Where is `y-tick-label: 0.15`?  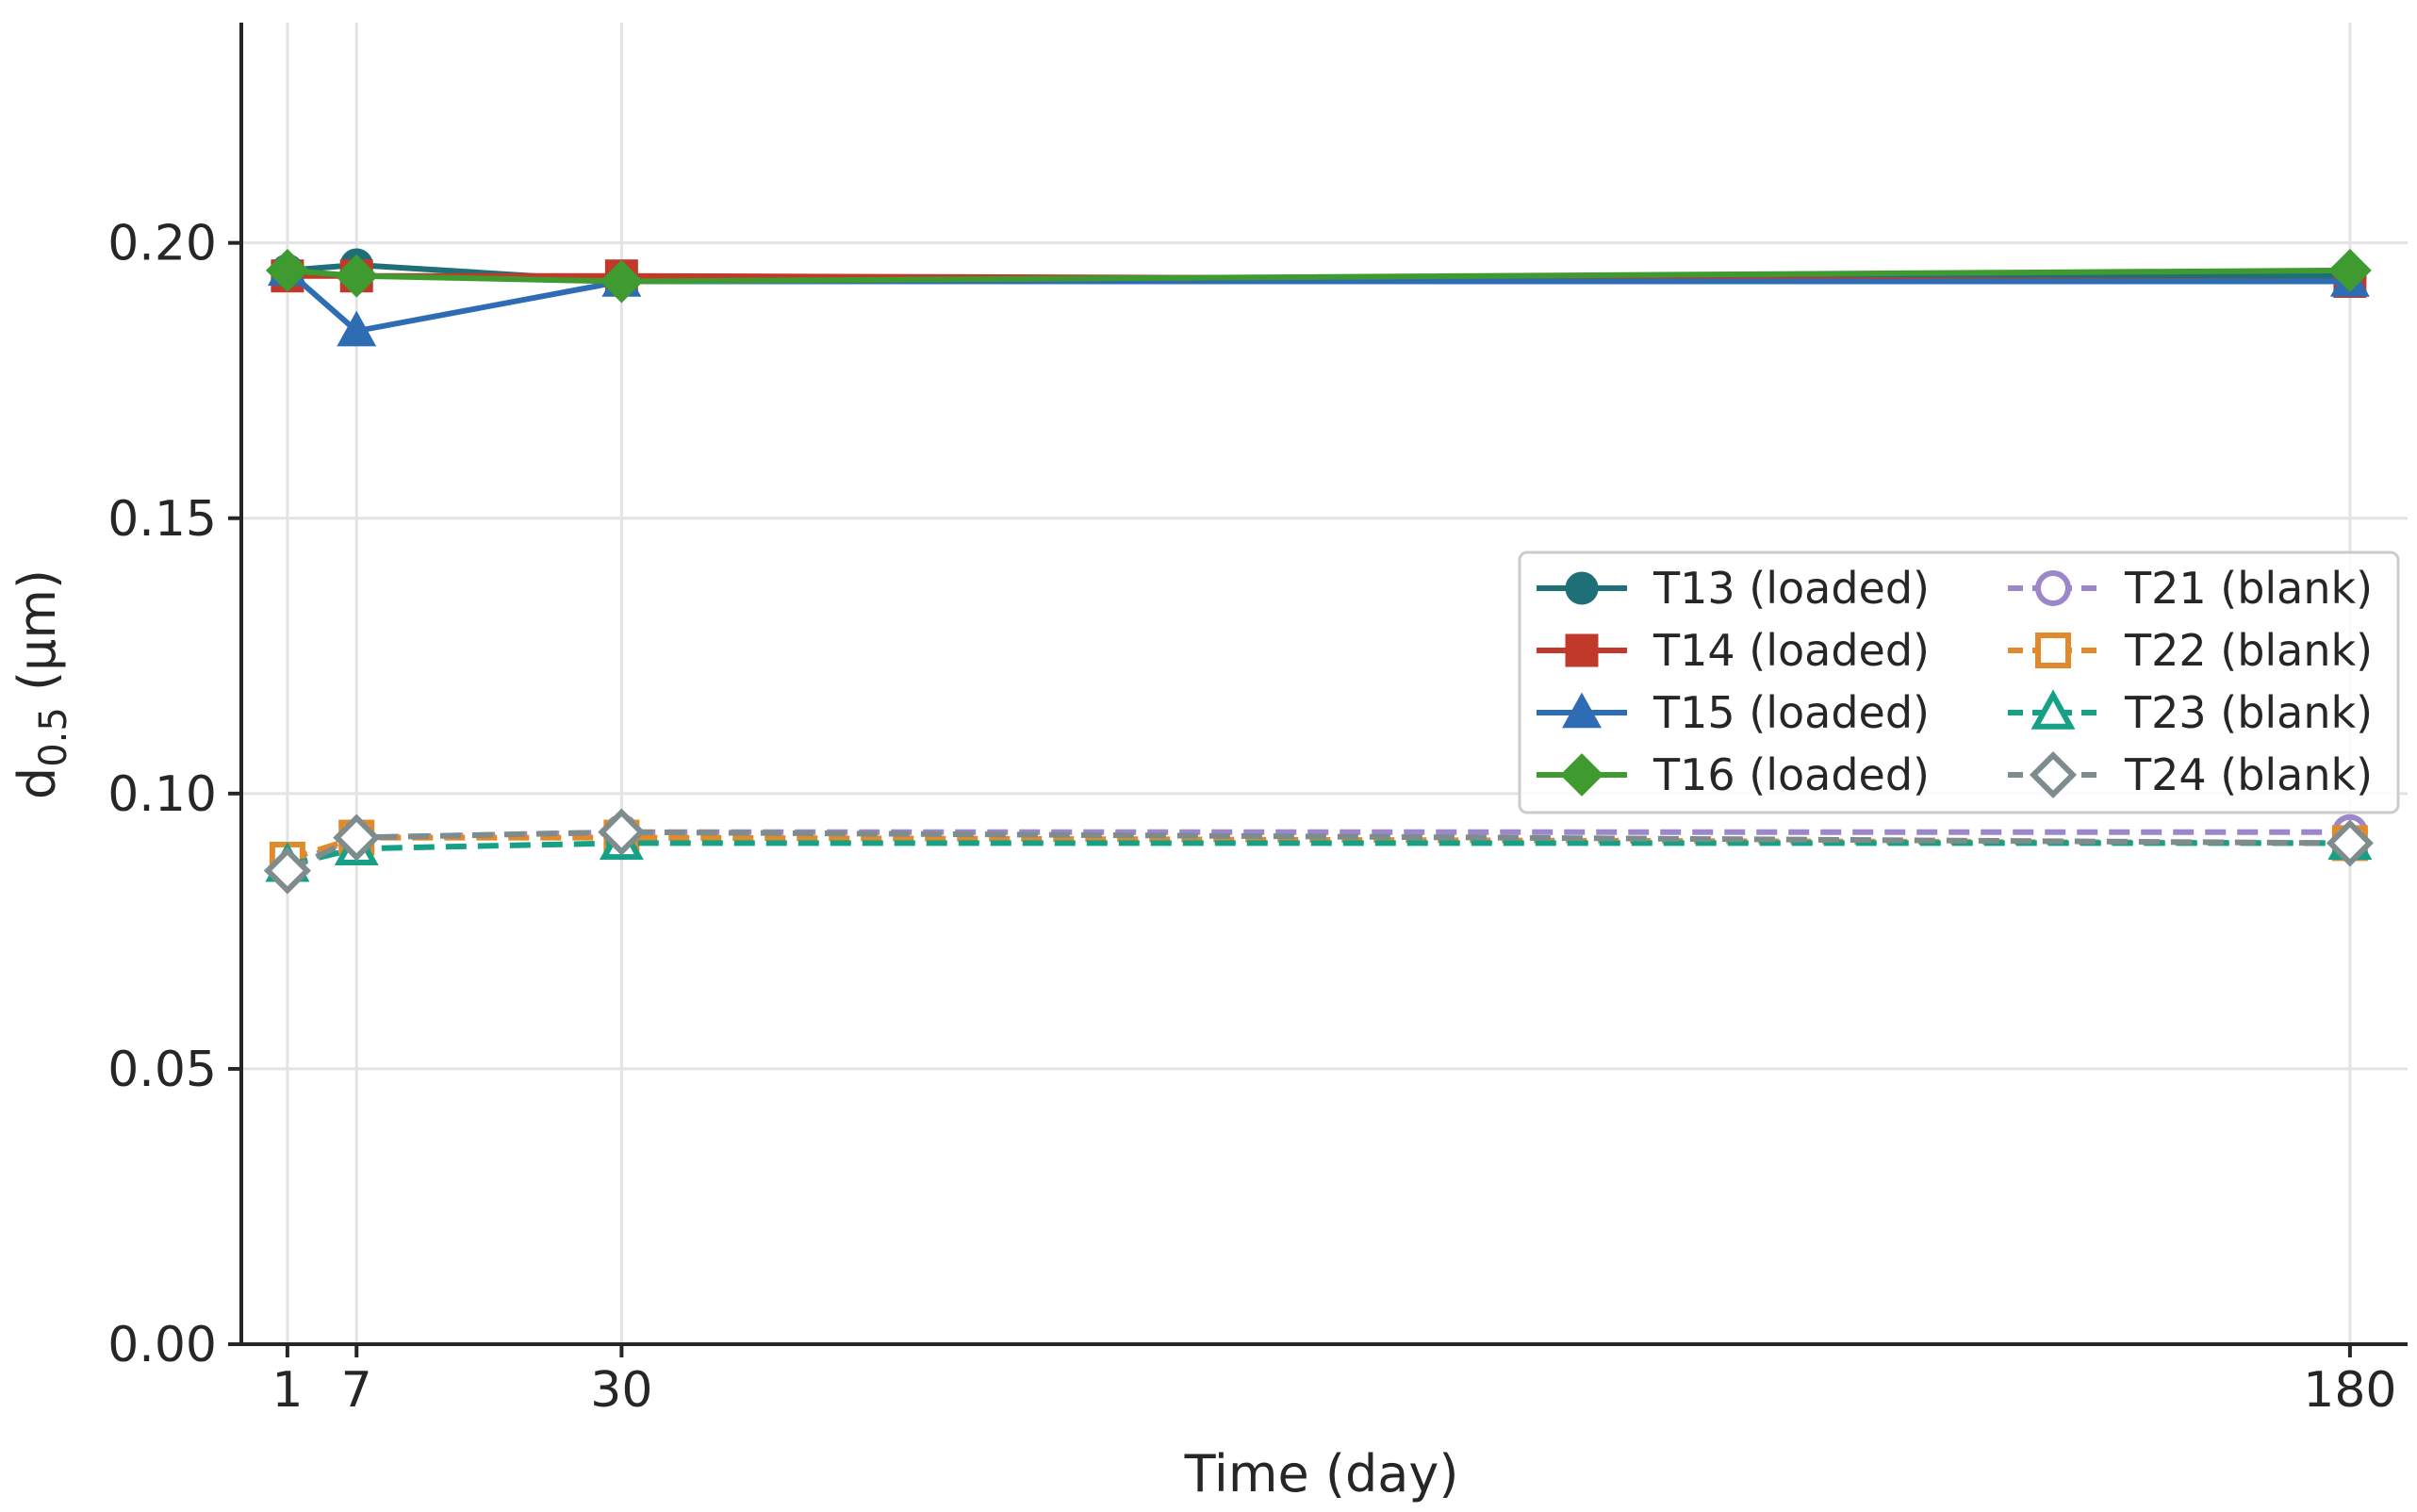
y-tick-label: 0.15 is located at coordinates (162, 519).